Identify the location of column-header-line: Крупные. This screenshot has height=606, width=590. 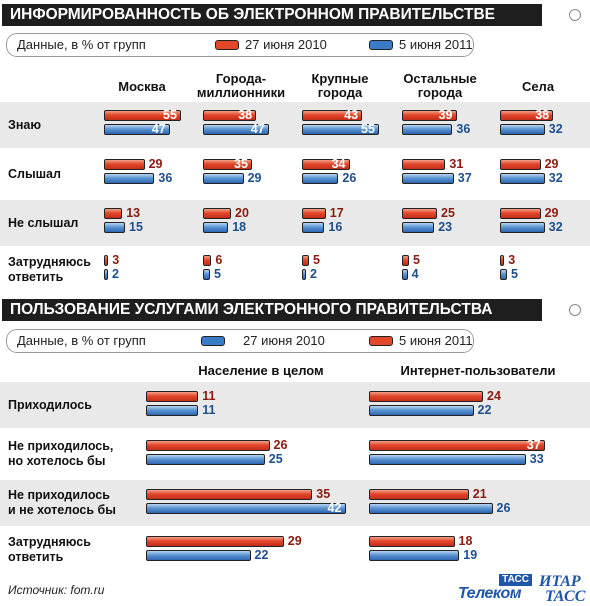
(340, 78).